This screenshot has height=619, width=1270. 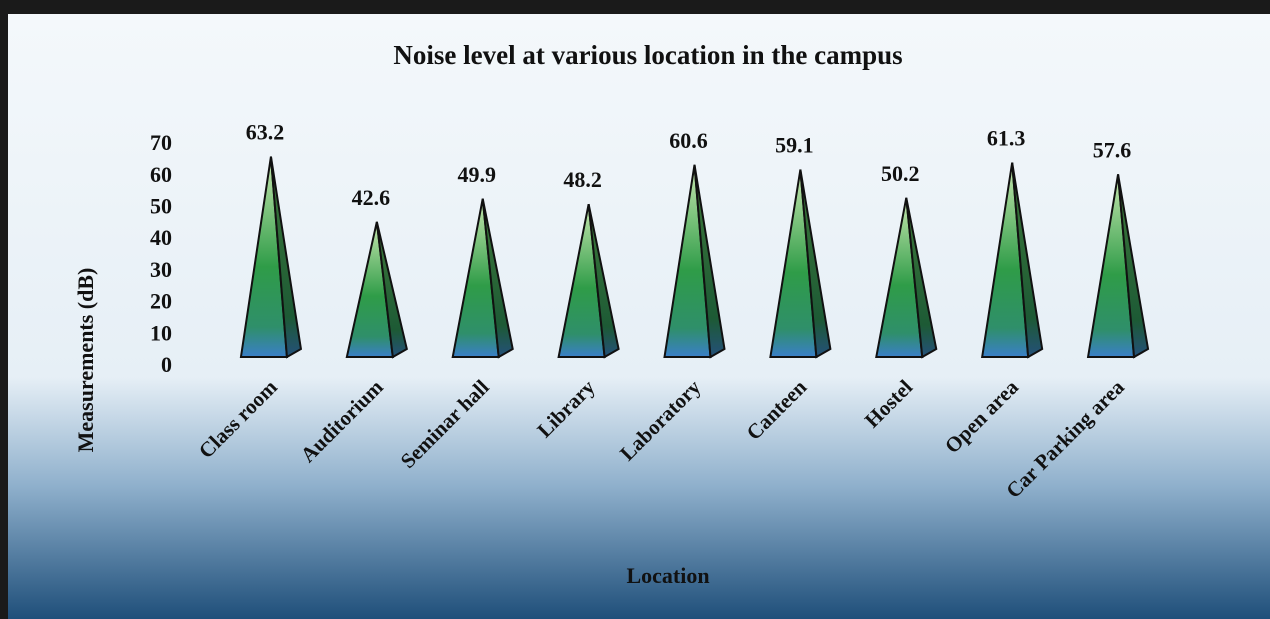 I want to click on y-tick-label: 20, so click(x=161, y=301).